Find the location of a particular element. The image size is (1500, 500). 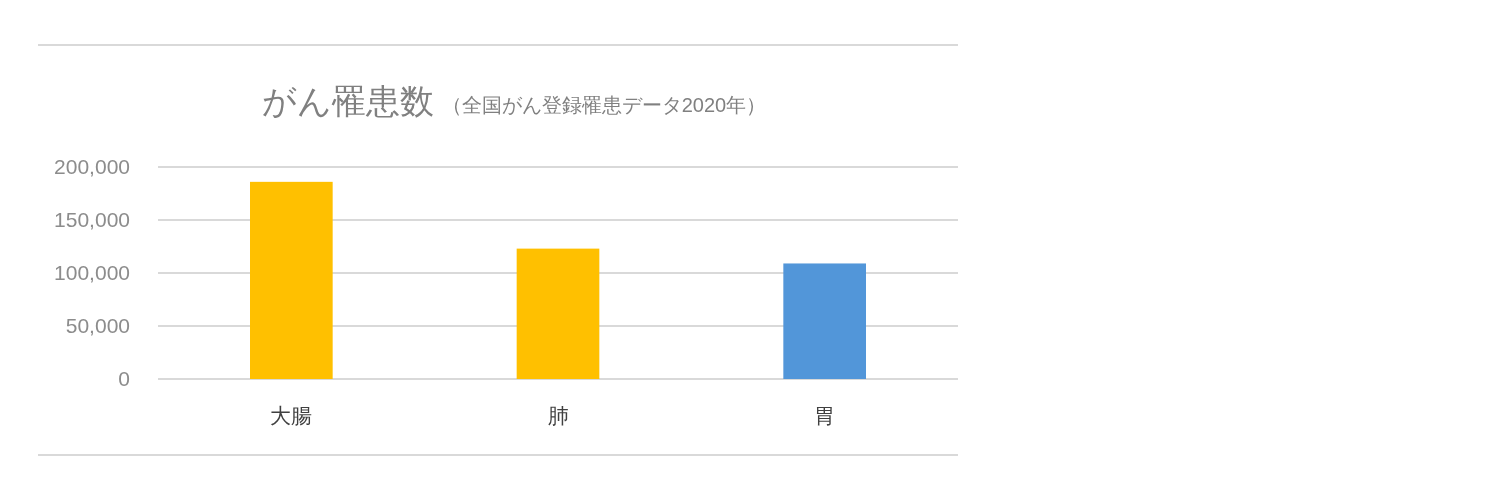

chart-title: がん罹患数 is located at coordinates (347, 101).